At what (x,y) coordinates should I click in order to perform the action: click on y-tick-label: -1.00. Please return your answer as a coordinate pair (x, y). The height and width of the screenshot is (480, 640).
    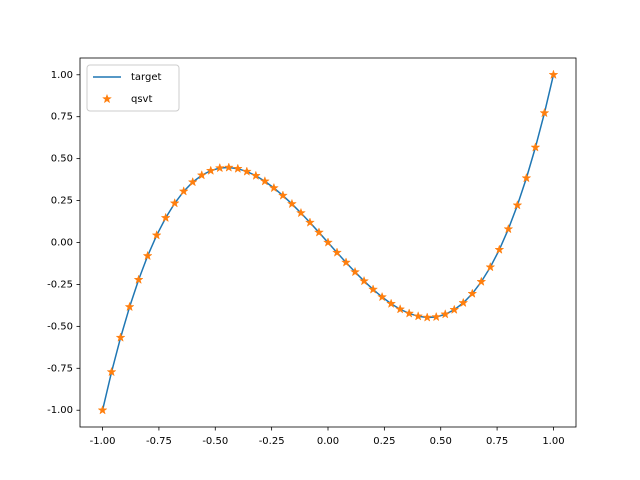
    Looking at the image, I should click on (60, 410).